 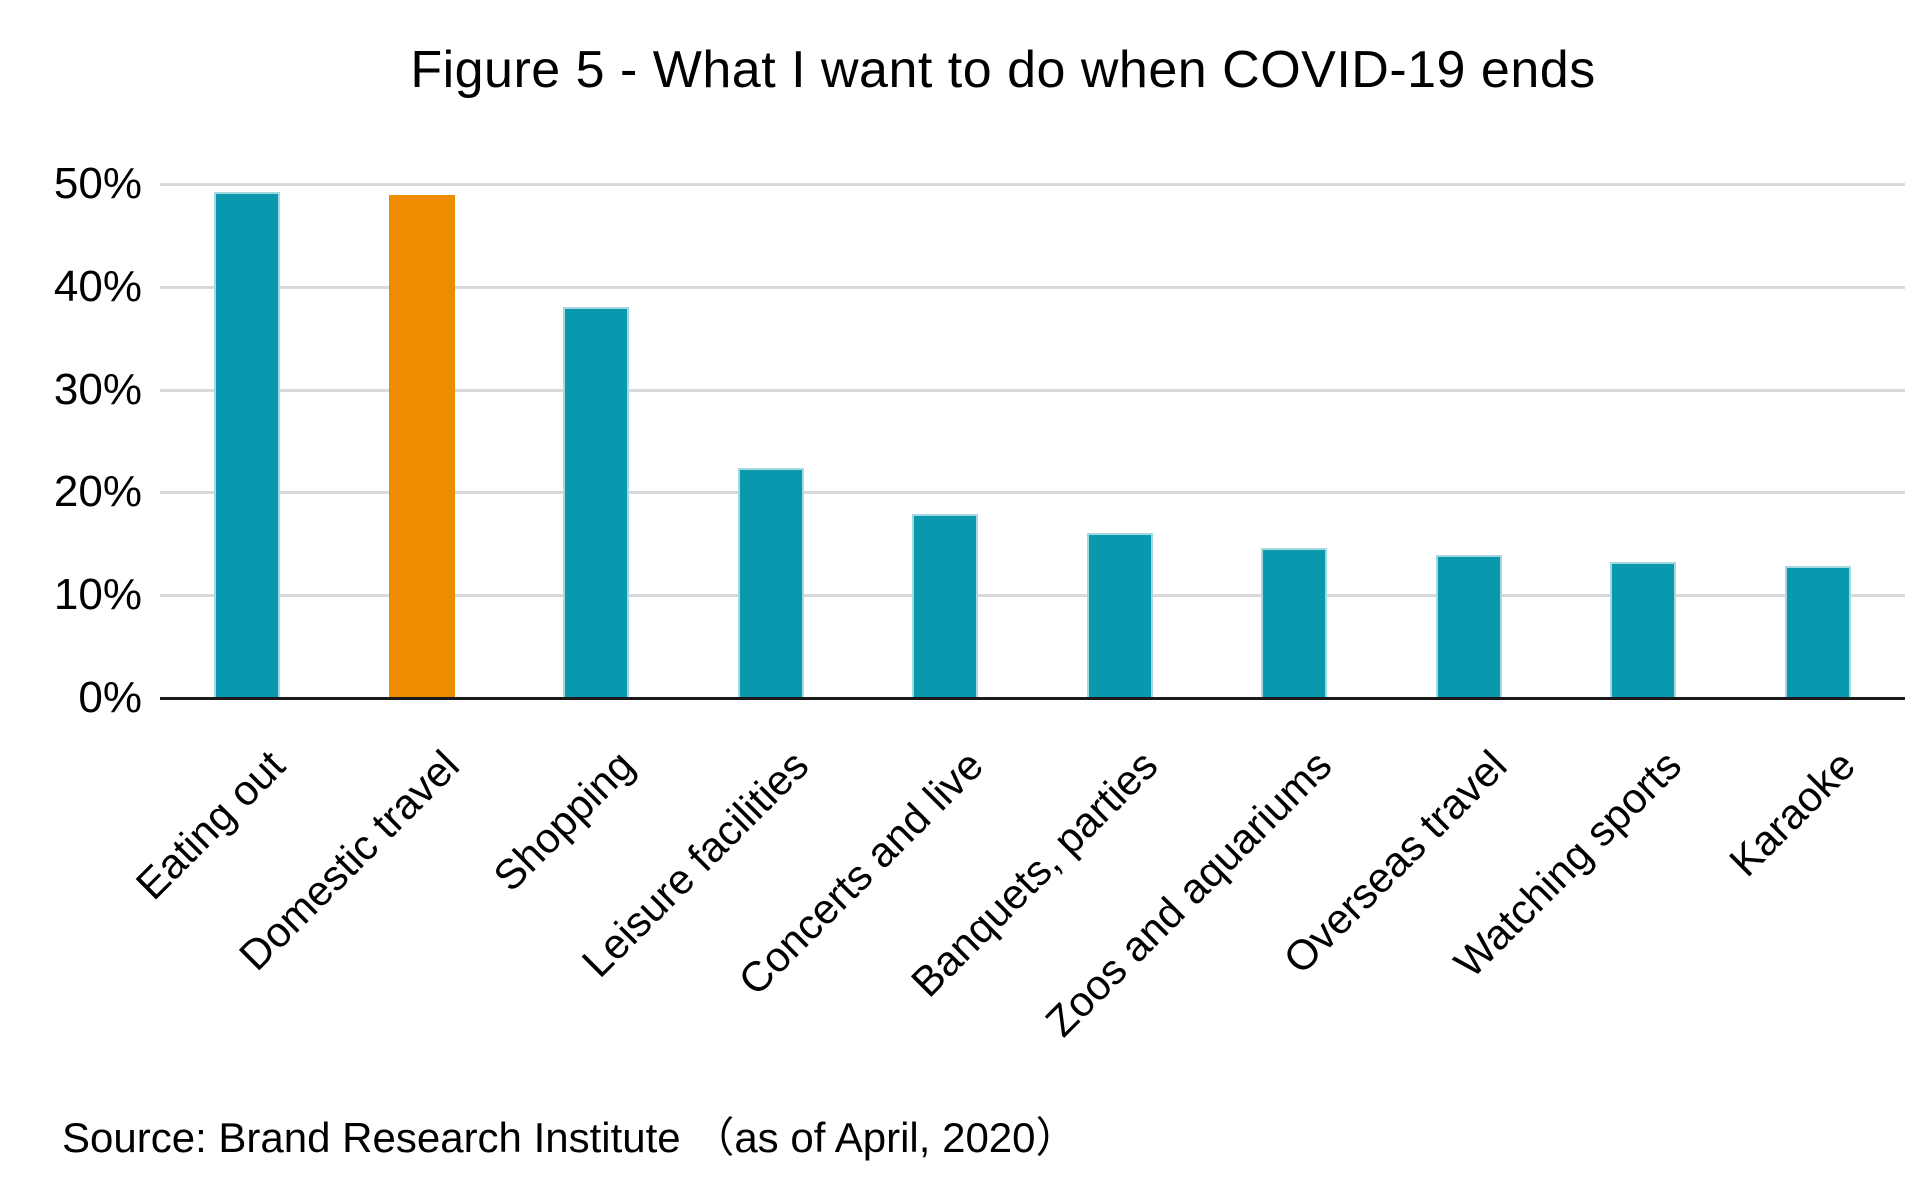 I want to click on bar-domestic-travel, so click(x=421, y=446).